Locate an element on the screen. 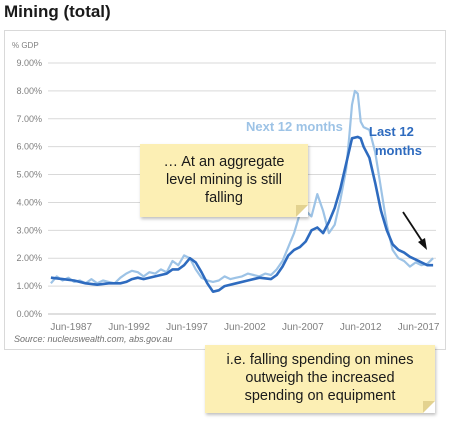 The height and width of the screenshot is (425, 454). x-tick-label: Jun-1992 is located at coordinates (129, 327).